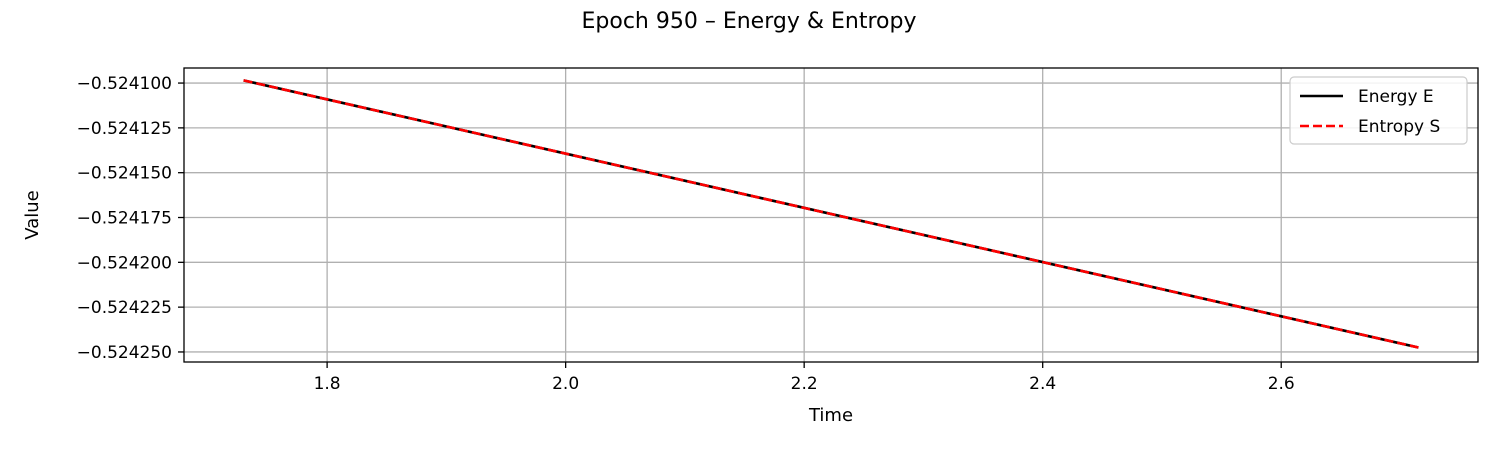  What do you see at coordinates (749, 21) in the screenshot?
I see `chart-title: Epoch 950 – Energy & Entropy` at bounding box center [749, 21].